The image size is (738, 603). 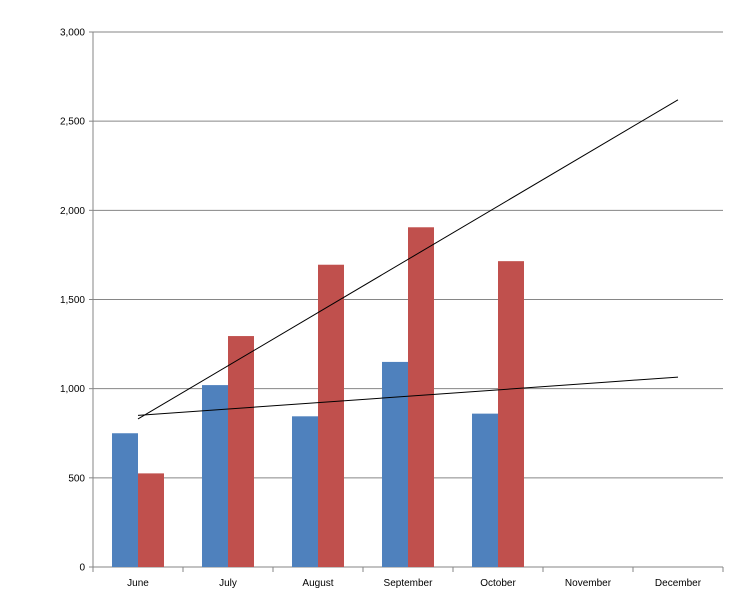 What do you see at coordinates (138, 583) in the screenshot?
I see `x-tick-label: June` at bounding box center [138, 583].